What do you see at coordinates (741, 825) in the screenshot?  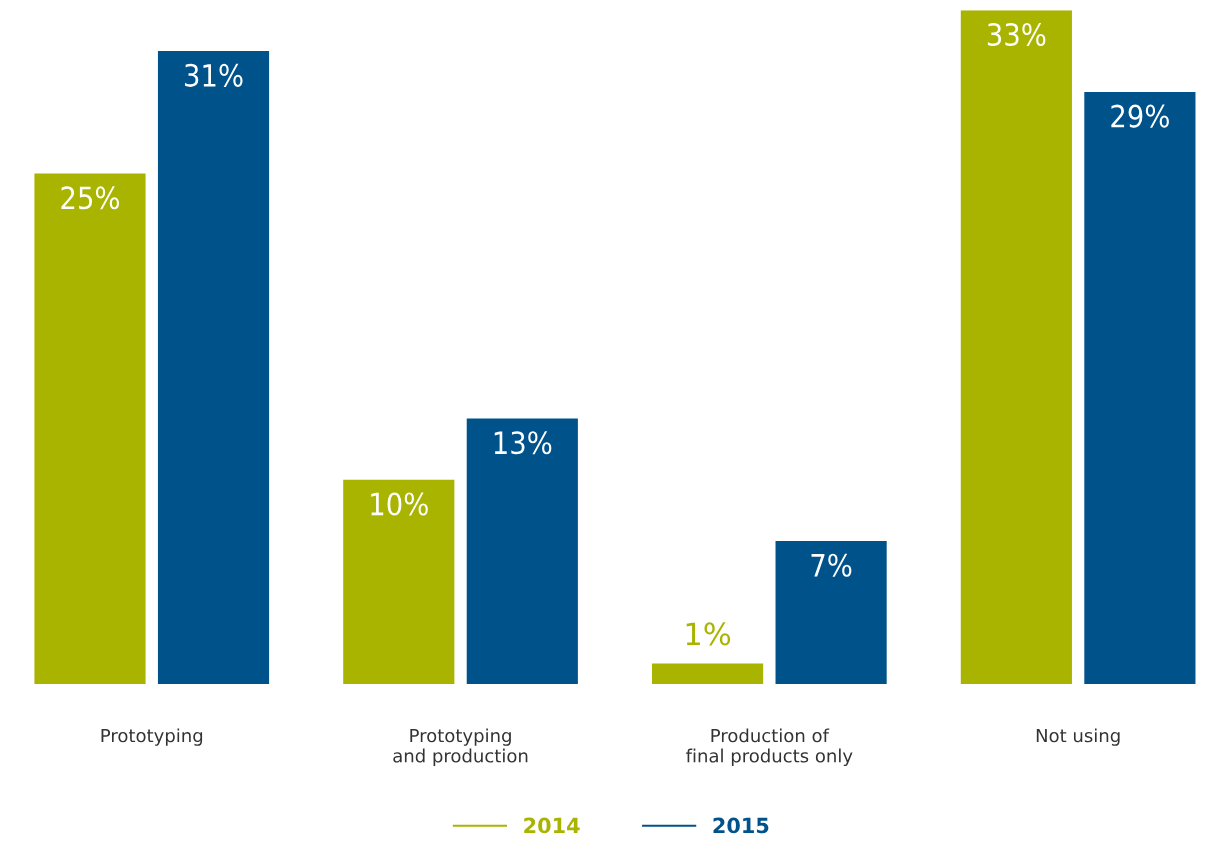 I see `legend-label: 2015` at bounding box center [741, 825].